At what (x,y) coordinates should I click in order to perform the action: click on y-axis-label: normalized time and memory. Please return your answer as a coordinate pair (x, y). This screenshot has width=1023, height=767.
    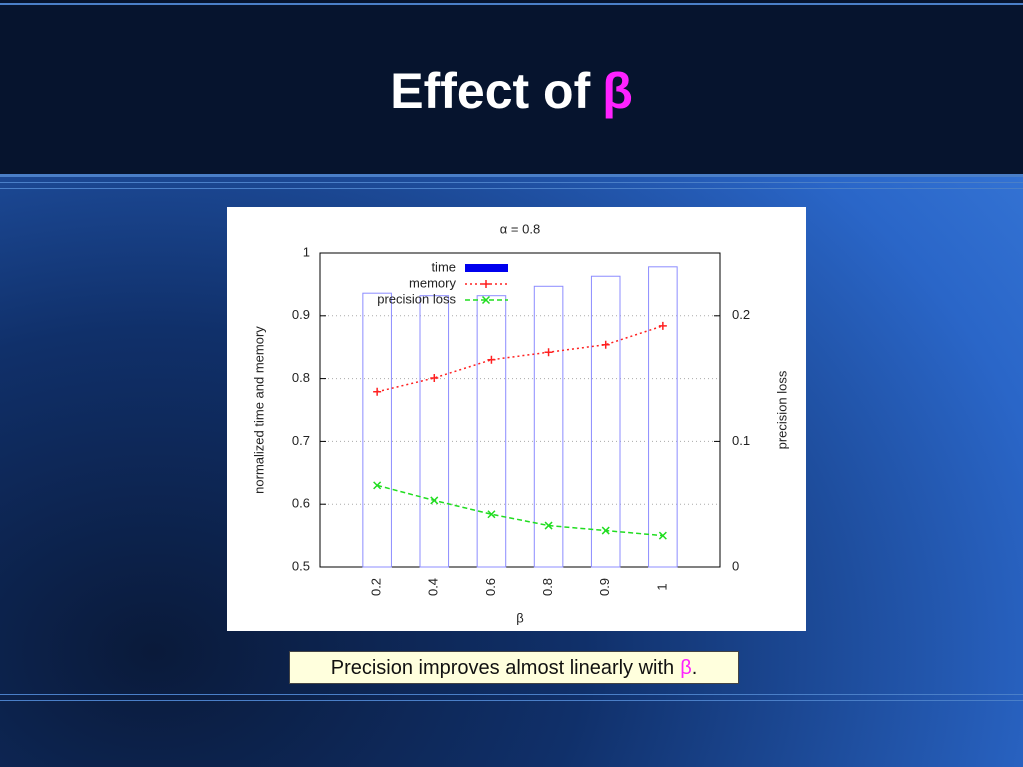
    Looking at the image, I should click on (258, 410).